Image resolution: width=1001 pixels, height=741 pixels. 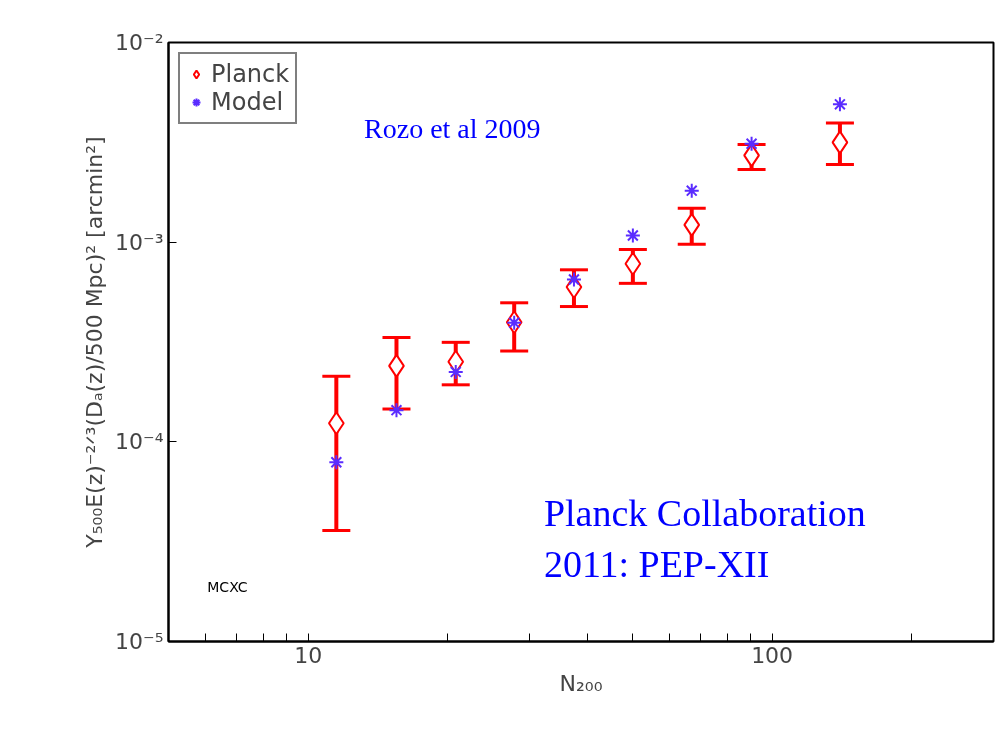 I want to click on x-tick-label: 10, so click(x=308, y=655).